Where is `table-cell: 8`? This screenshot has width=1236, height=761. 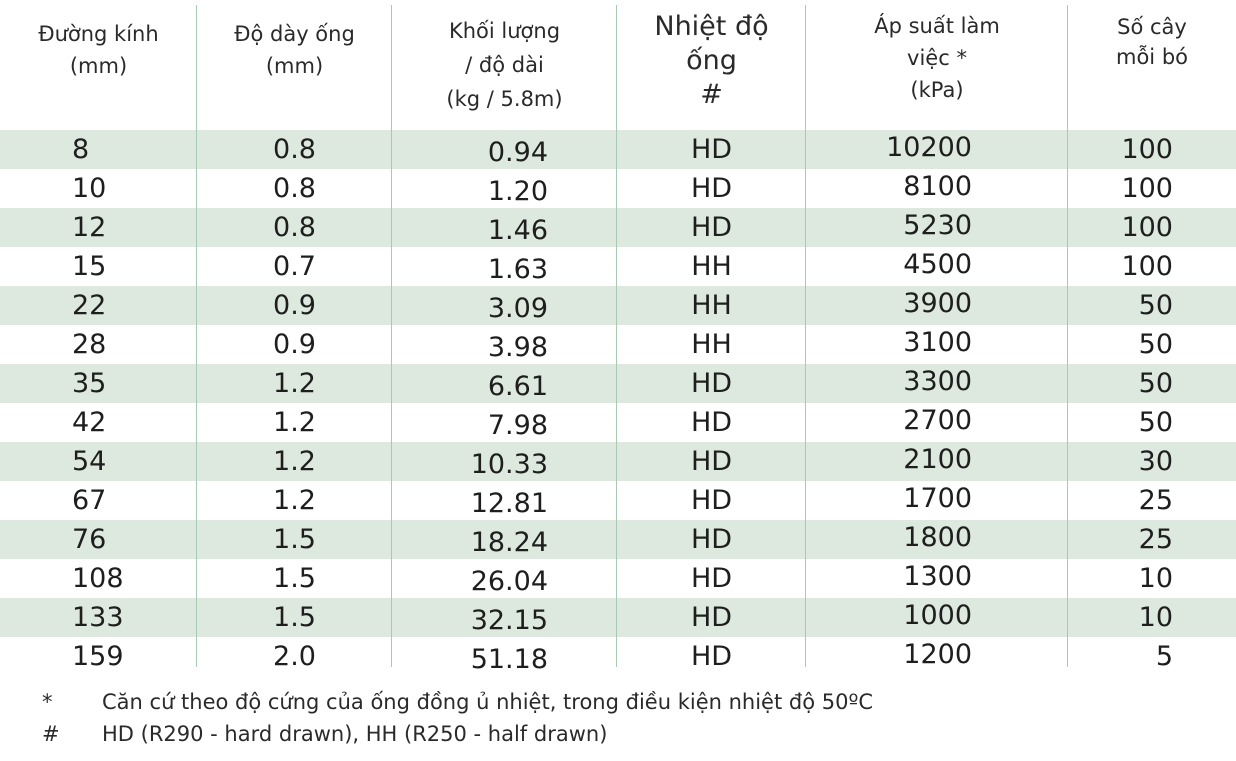
table-cell: 8 is located at coordinates (81, 149).